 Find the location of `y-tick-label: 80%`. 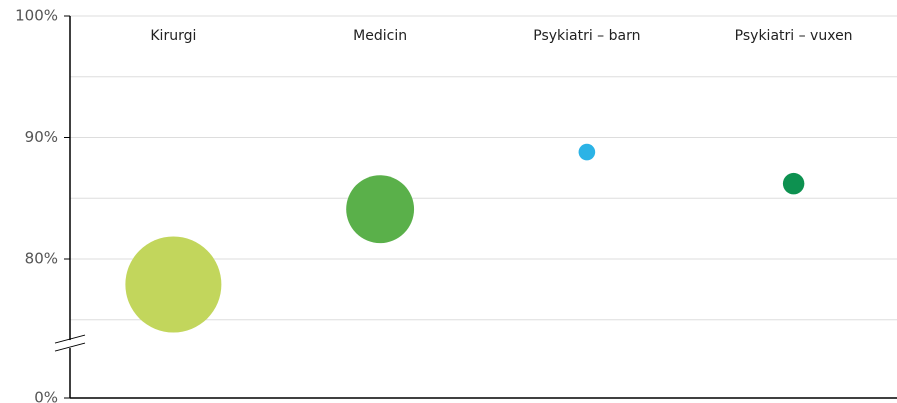

y-tick-label: 80% is located at coordinates (41, 259).